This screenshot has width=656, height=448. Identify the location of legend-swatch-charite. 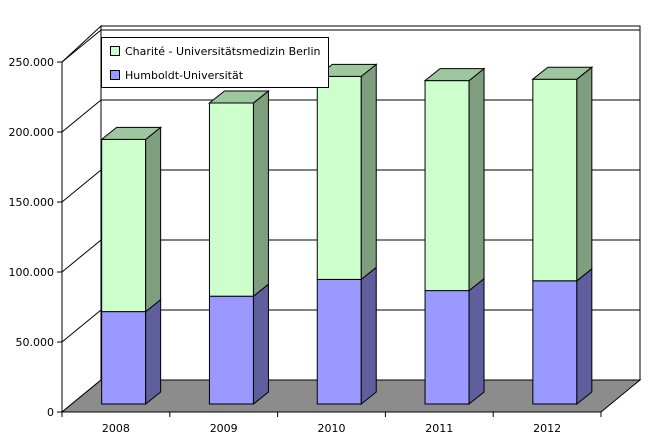
(115, 51).